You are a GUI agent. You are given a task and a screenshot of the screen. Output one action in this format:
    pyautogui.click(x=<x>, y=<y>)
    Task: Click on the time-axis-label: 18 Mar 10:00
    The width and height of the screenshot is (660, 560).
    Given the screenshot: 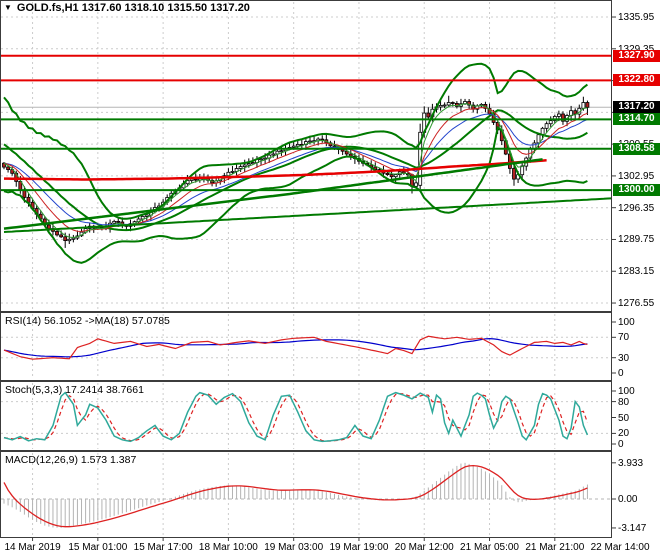 What is the action you would take?
    pyautogui.click(x=228, y=547)
    